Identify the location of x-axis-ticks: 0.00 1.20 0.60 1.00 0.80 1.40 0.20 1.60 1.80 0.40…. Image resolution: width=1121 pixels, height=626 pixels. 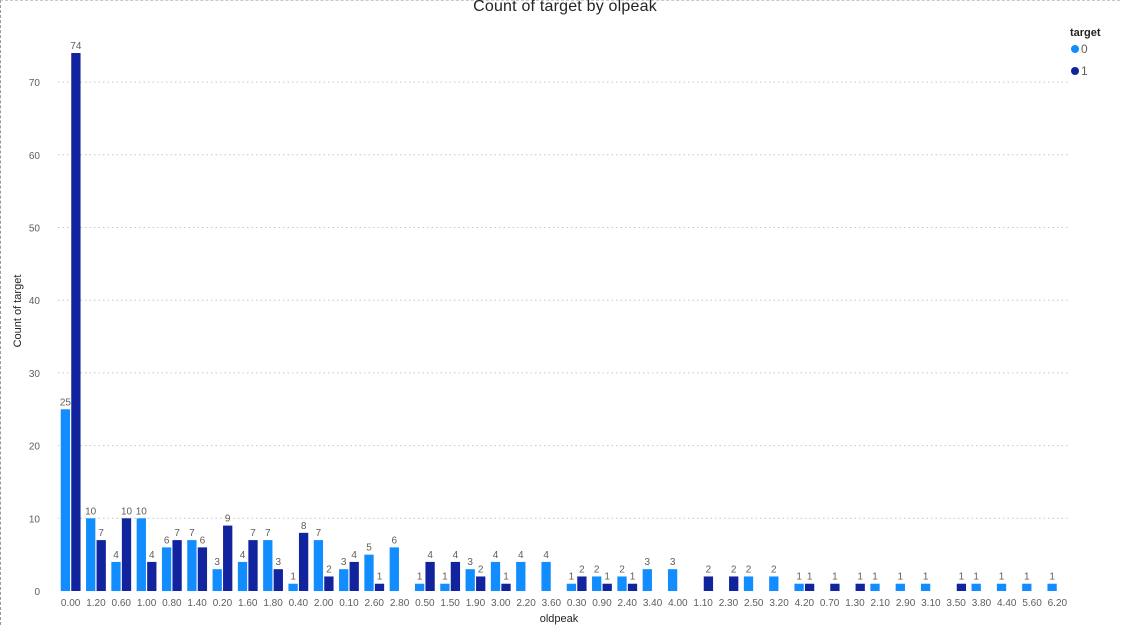
(564, 603).